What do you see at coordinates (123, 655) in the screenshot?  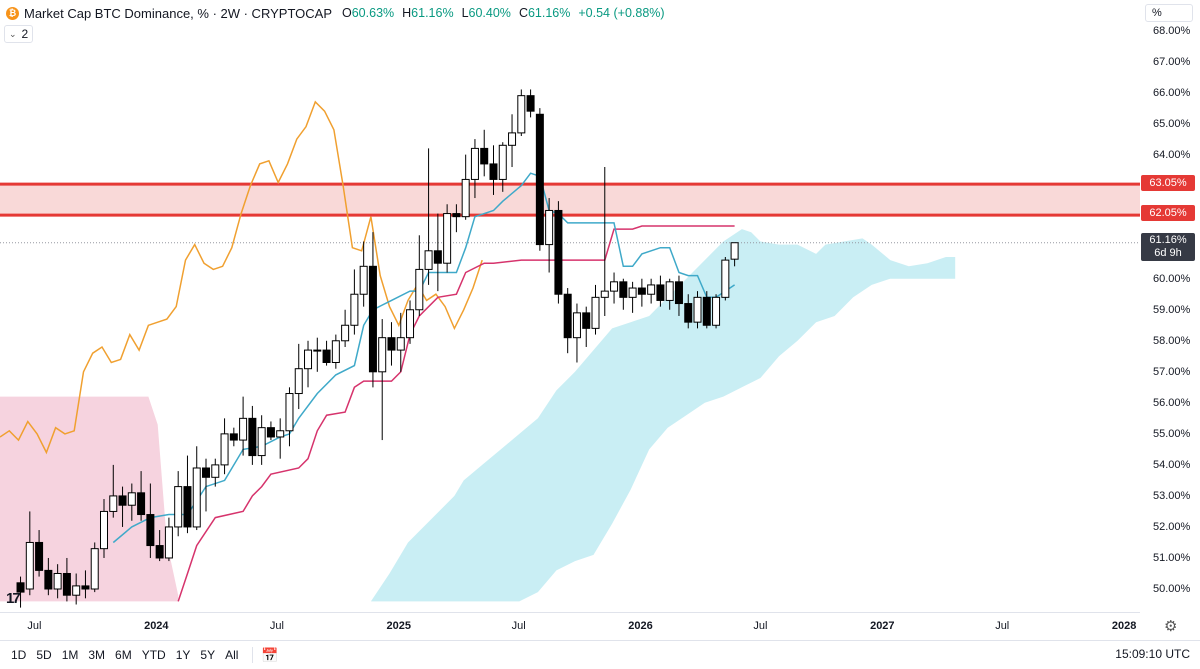 I see `range-6m: 6M` at bounding box center [123, 655].